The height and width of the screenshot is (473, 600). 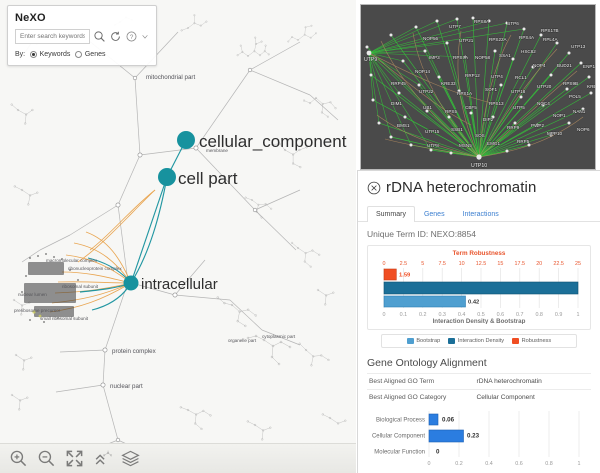 What do you see at coordinates (480, 135) in the screenshot?
I see `svg-text: SOS` at bounding box center [480, 135].